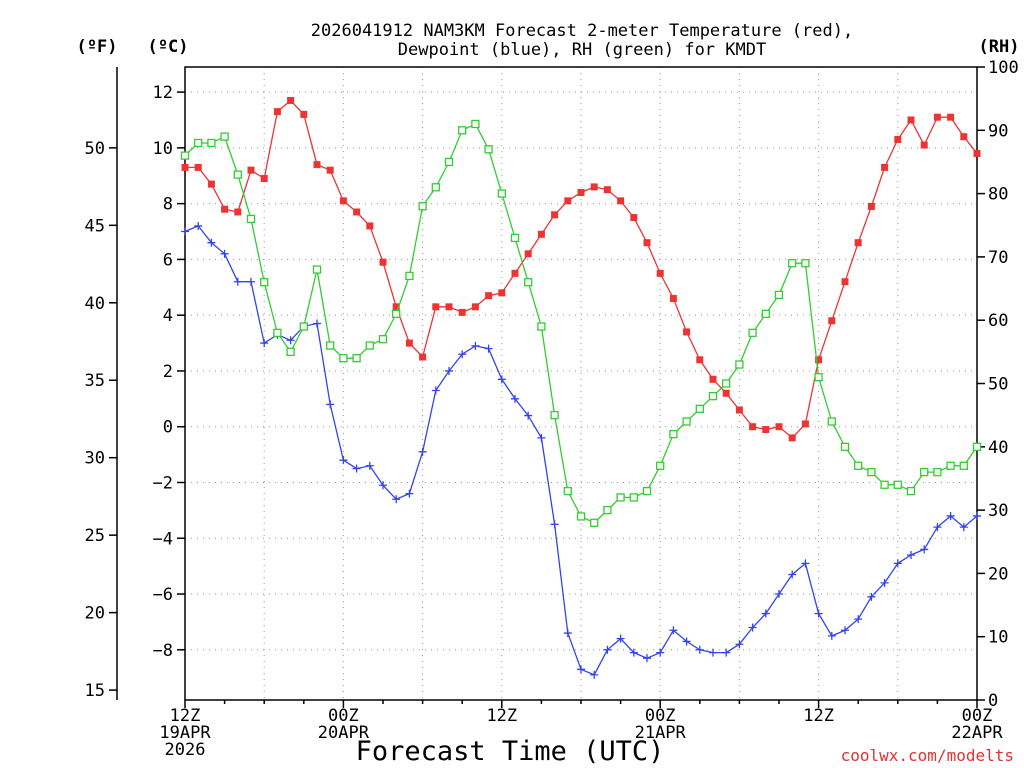 Image resolution: width=1024 pixels, height=768 pixels. What do you see at coordinates (998, 638) in the screenshot?
I see `rh-tick-label: 10` at bounding box center [998, 638].